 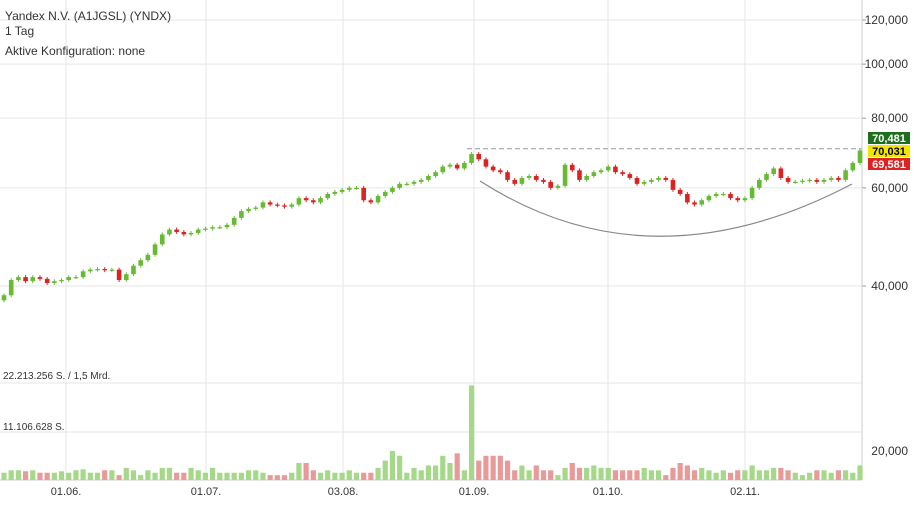 I want to click on y-tick-label: 100,000, so click(x=887, y=64).